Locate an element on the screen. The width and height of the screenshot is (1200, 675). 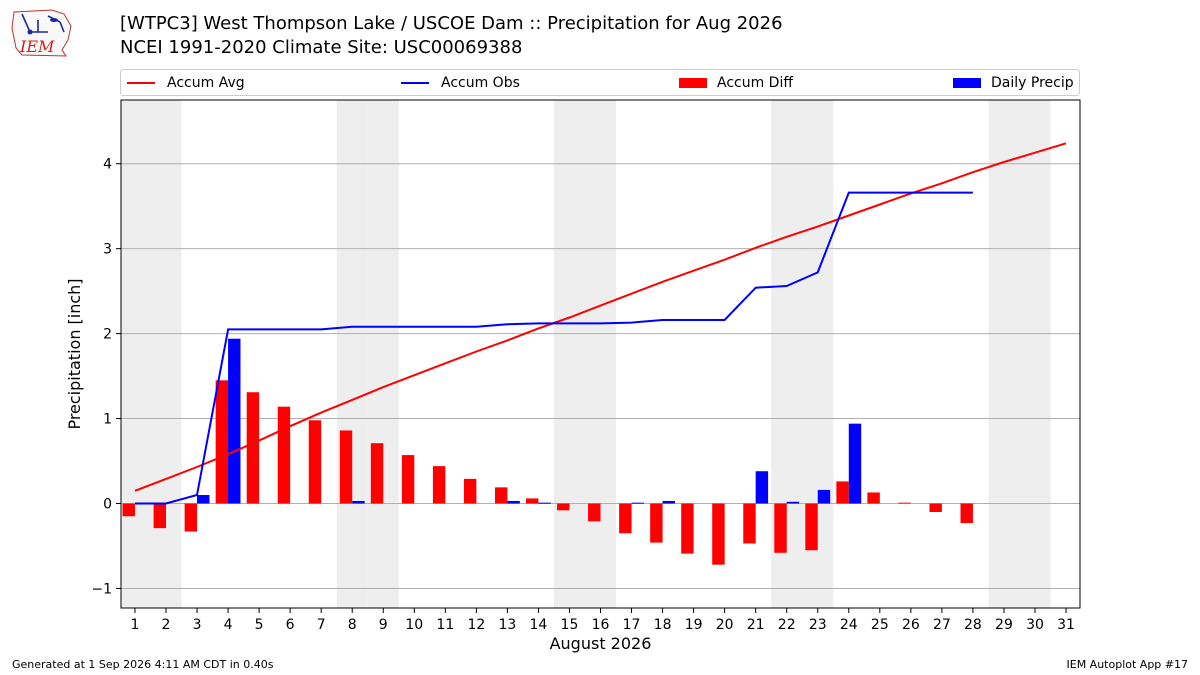
x-tick-label: 20 is located at coordinates (725, 625).